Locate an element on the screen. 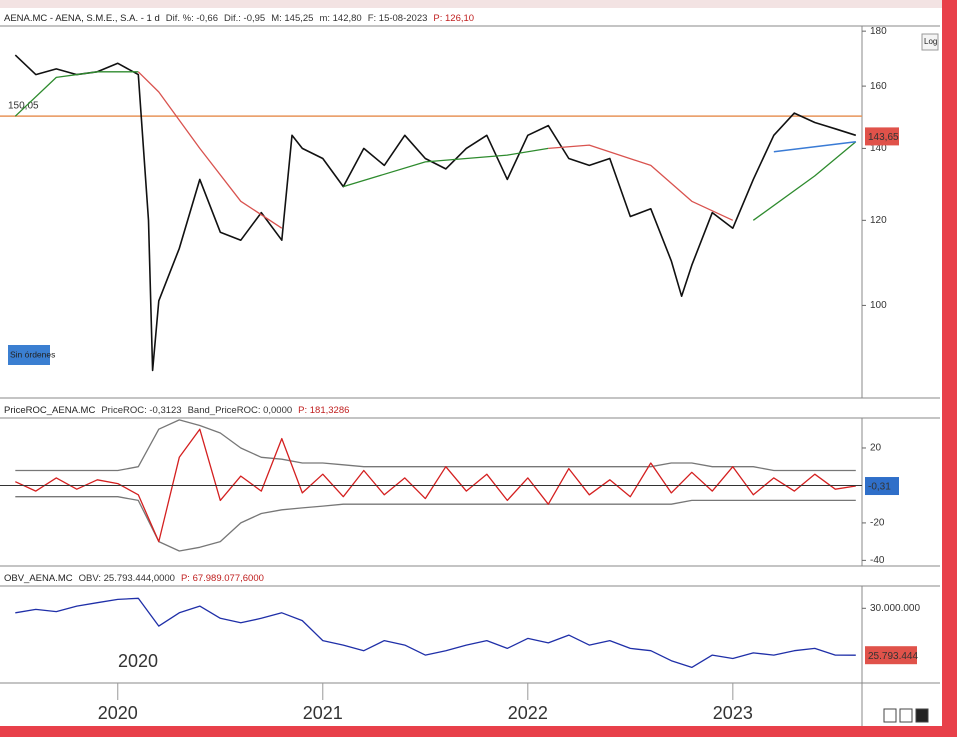 Image resolution: width=957 pixels, height=737 pixels. header-field: P: 181,3286 is located at coordinates (323, 410).